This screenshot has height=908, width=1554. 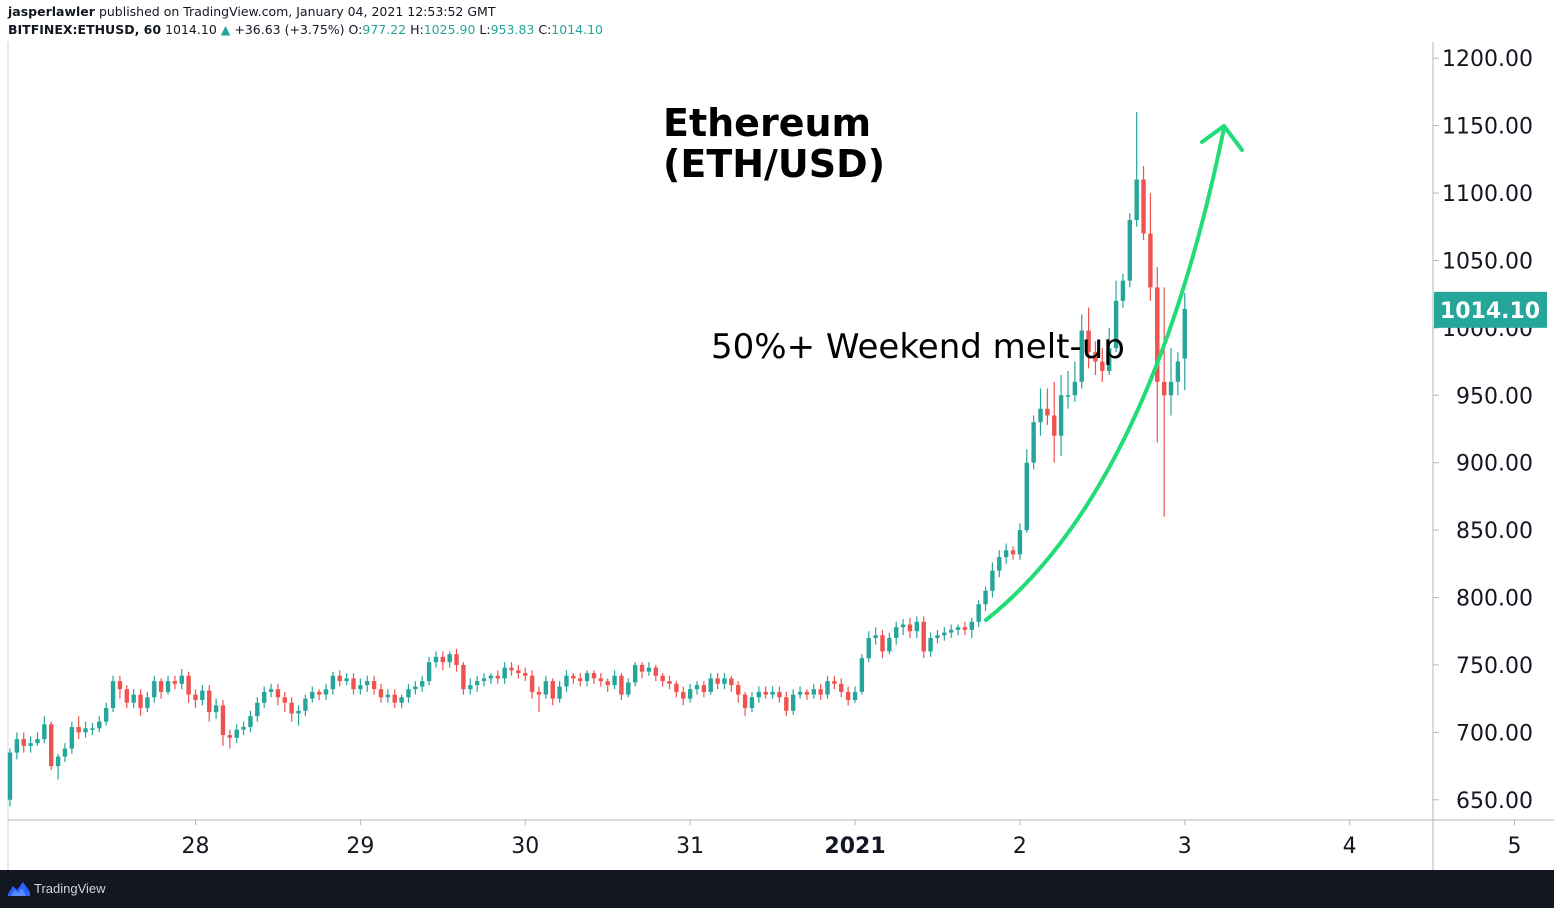 I want to click on tradingview-brand: TradingView, so click(x=70, y=888).